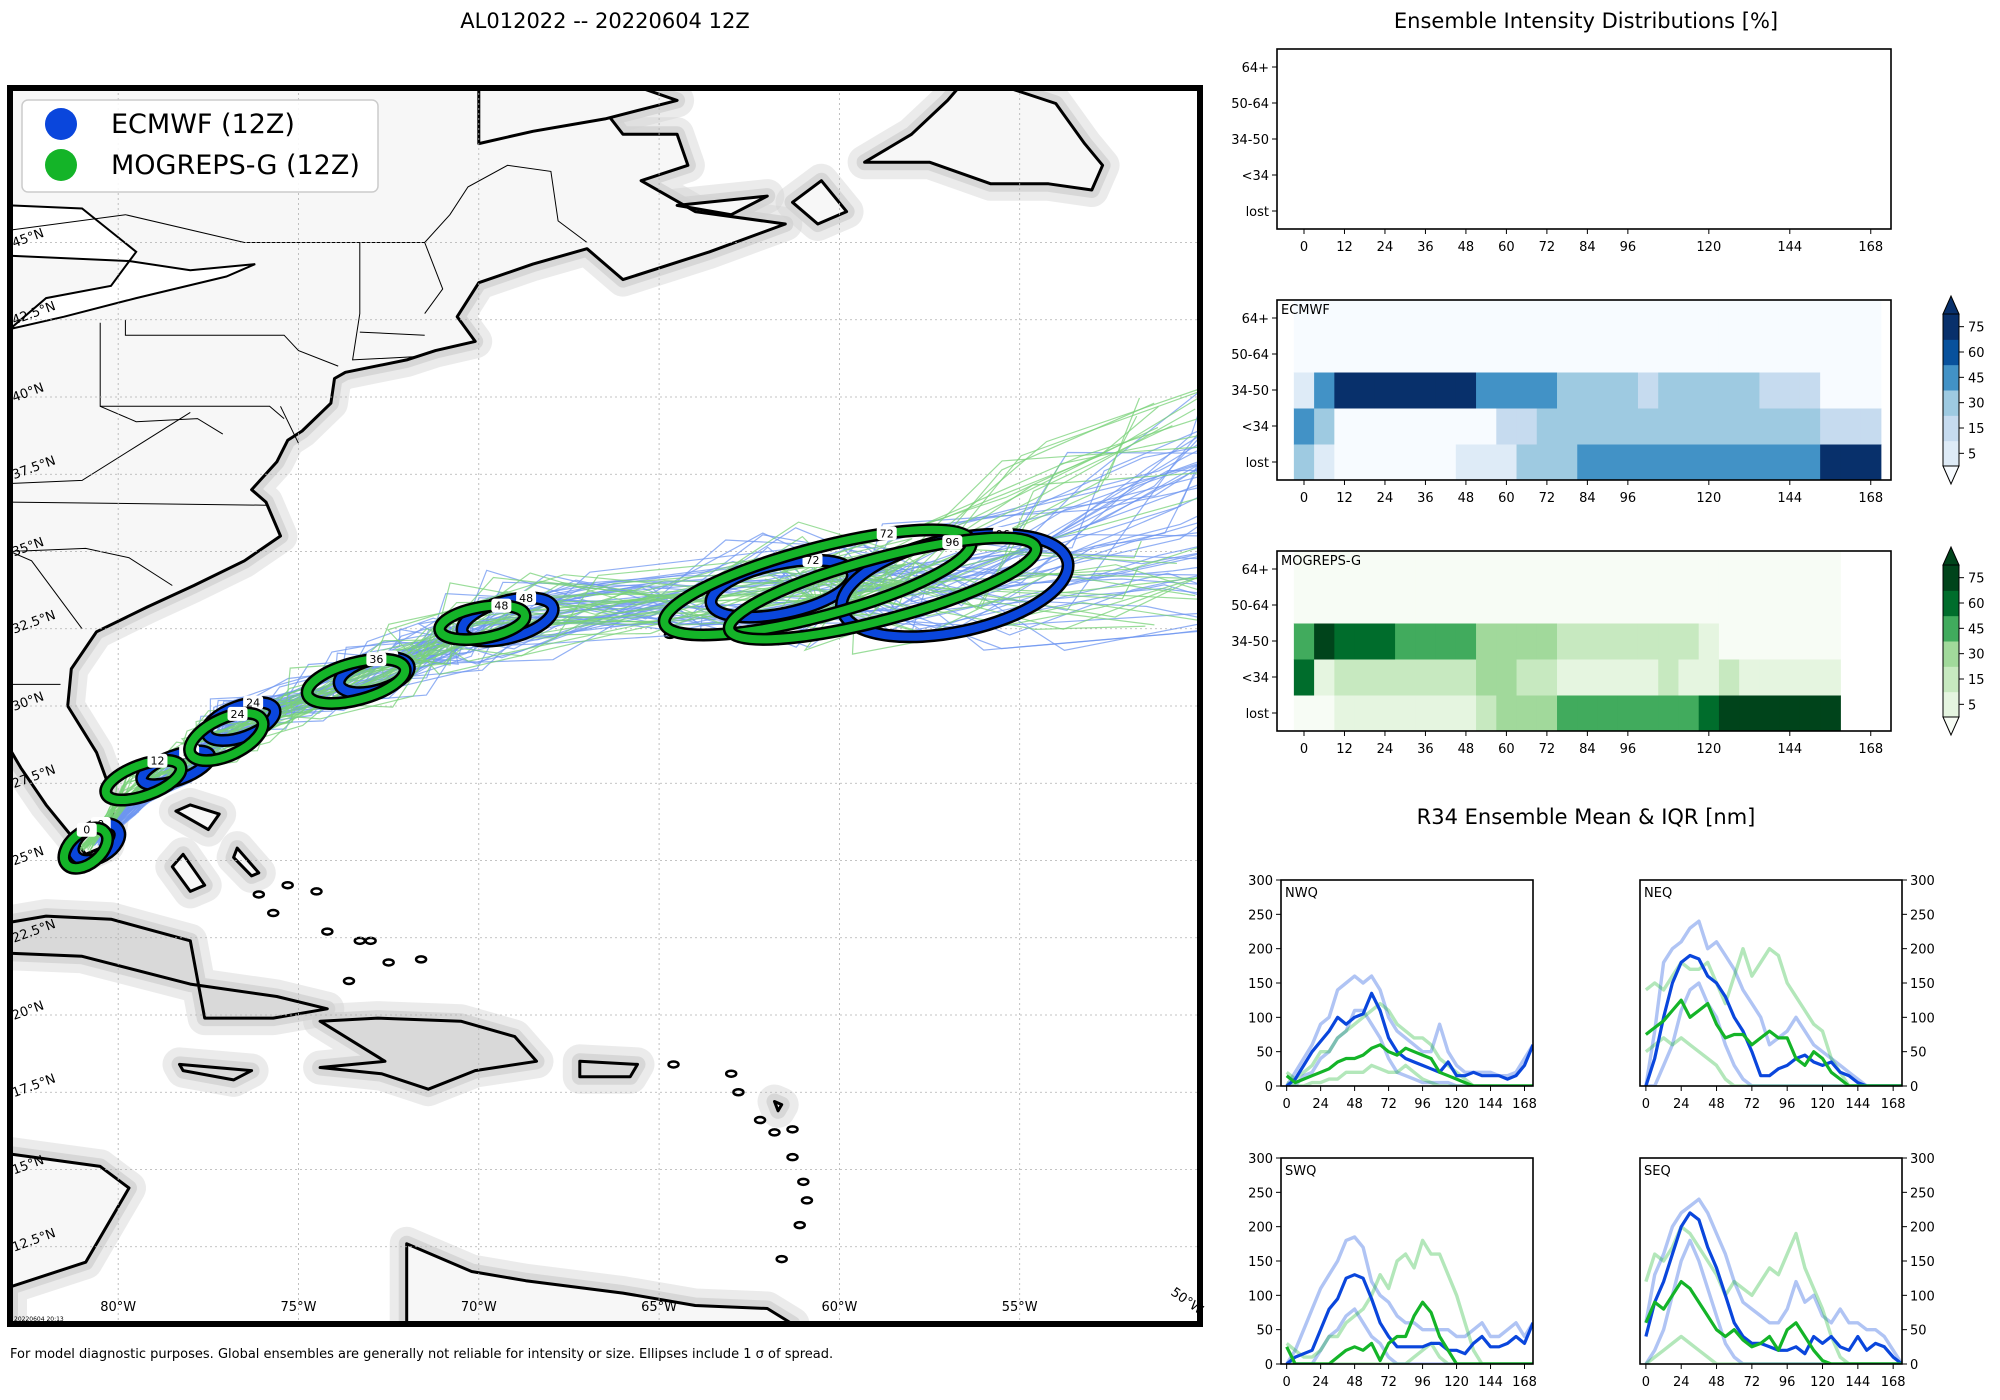  Describe the element at coordinates (299, 1307) in the screenshot. I see `longitude-tick-label: 75°W` at that location.